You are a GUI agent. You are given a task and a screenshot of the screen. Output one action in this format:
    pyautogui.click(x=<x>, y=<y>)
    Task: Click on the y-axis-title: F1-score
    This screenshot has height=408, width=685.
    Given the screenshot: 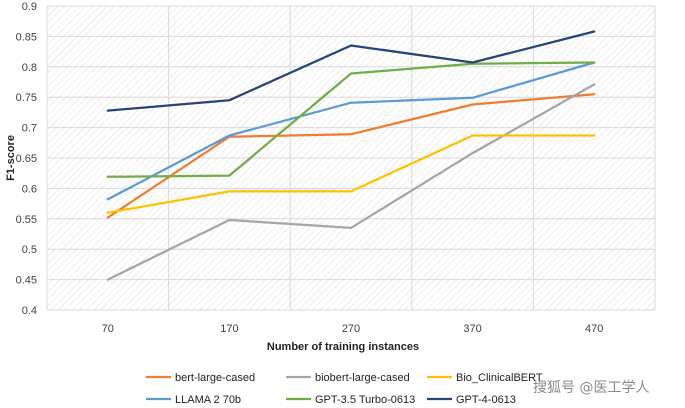 What is the action you would take?
    pyautogui.click(x=11, y=158)
    